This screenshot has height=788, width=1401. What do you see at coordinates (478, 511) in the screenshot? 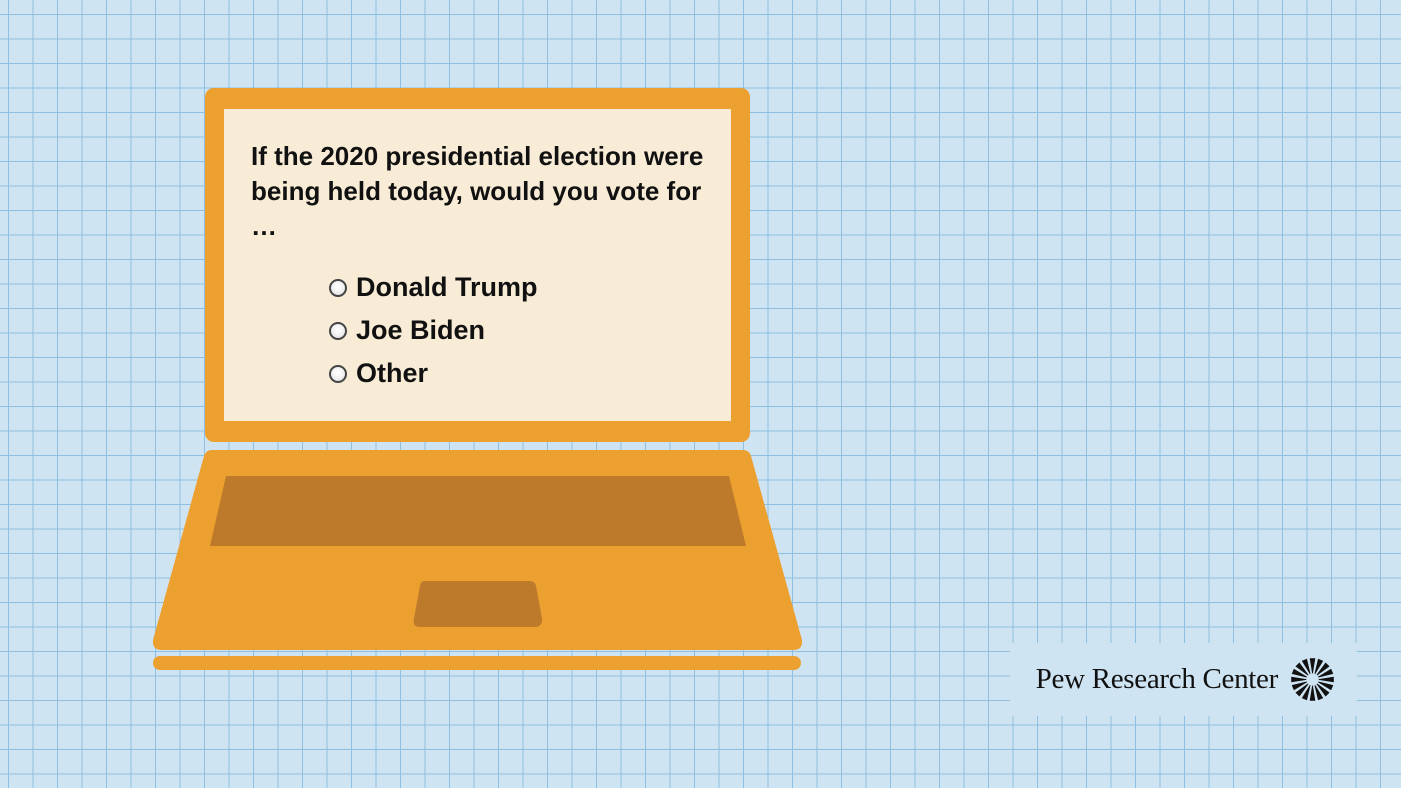
I see `laptop-keyboard-area` at bounding box center [478, 511].